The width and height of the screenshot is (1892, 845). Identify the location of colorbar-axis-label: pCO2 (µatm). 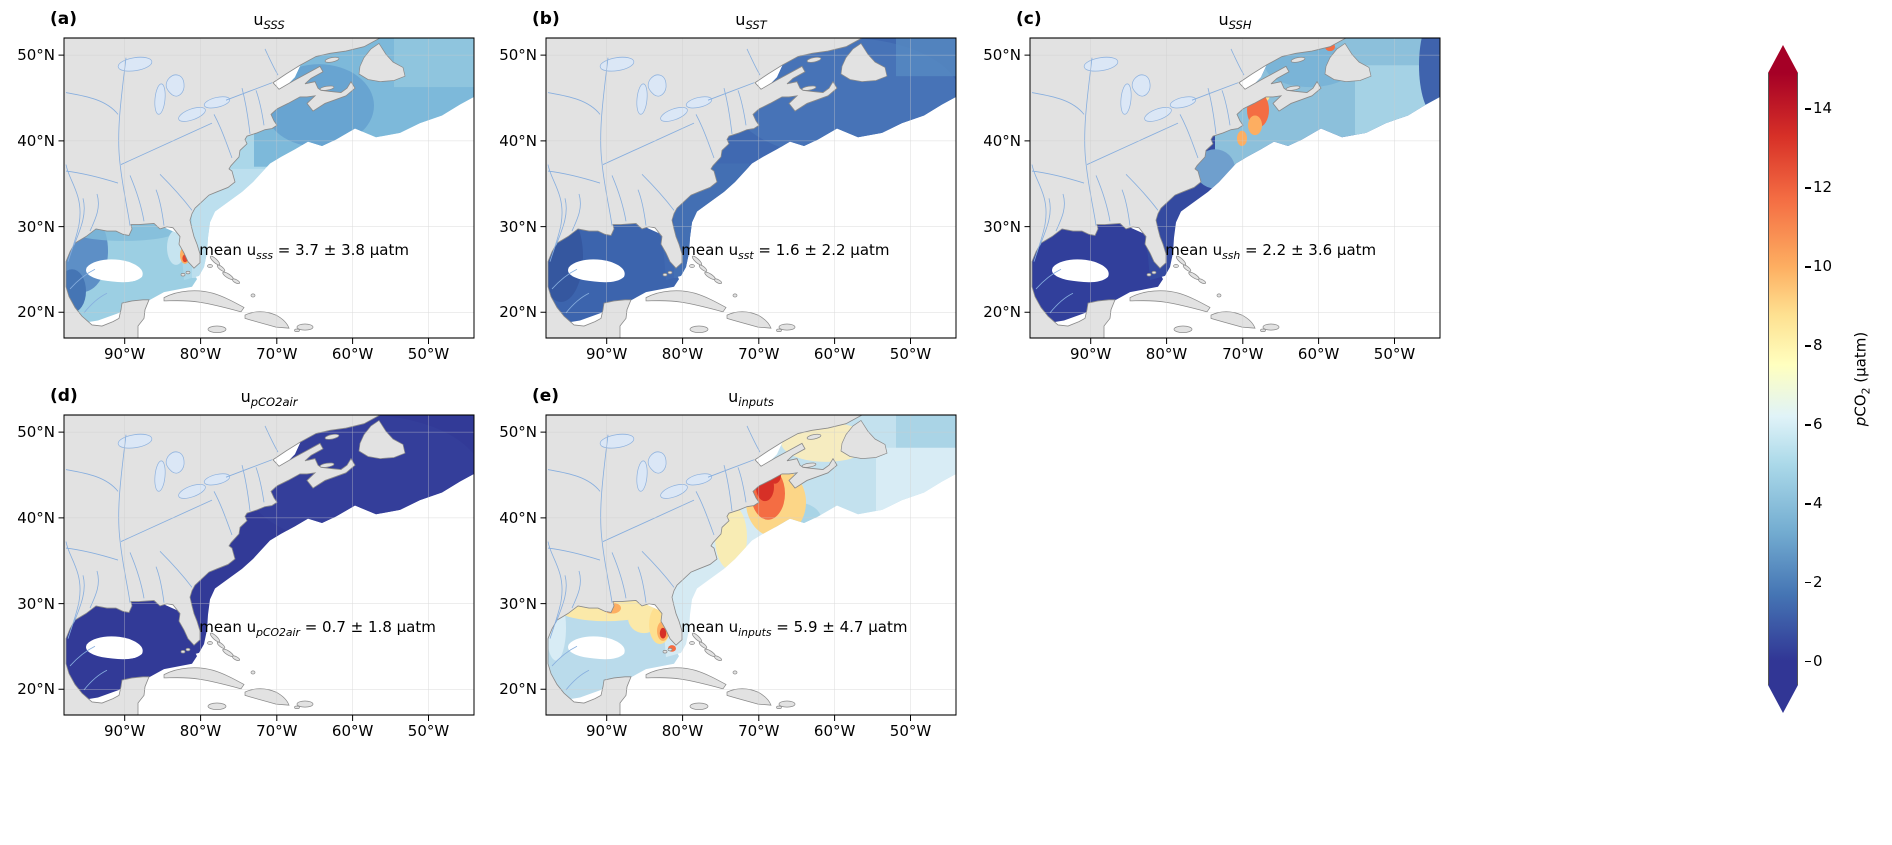
(1862, 379).